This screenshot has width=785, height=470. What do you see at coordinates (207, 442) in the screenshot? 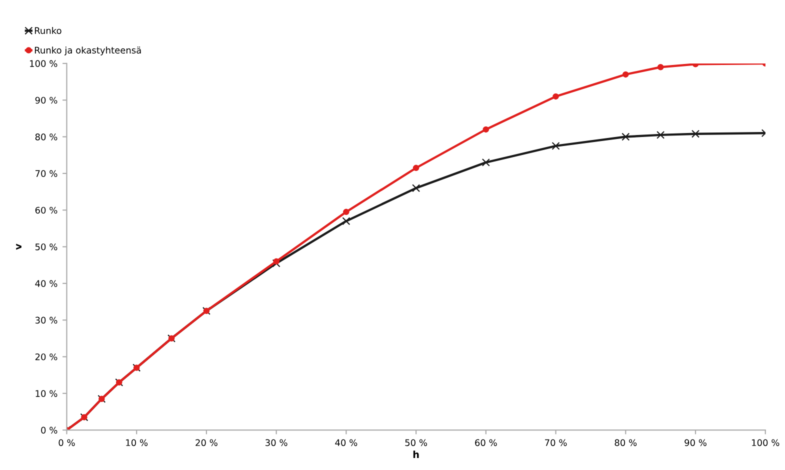
I see `x-tick-label: 20 %` at bounding box center [207, 442].